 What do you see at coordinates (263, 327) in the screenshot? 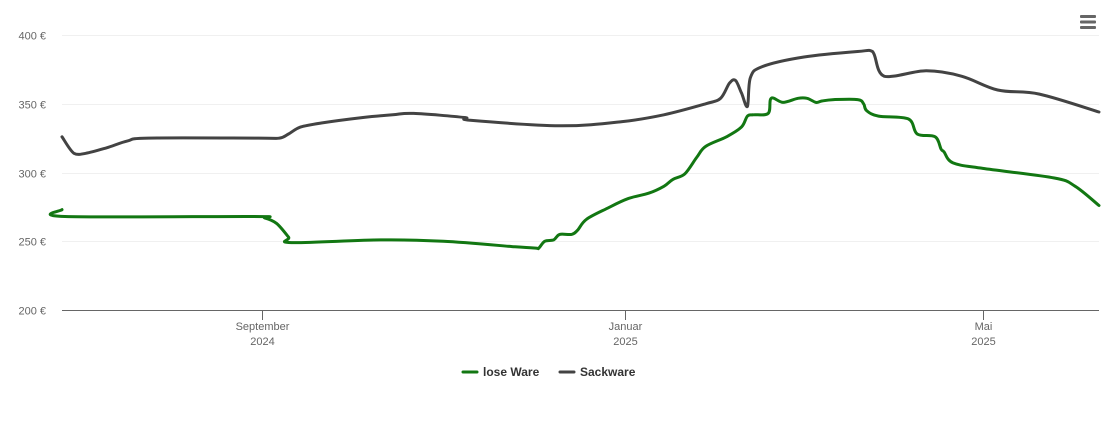
I see `x-tick-label: September` at bounding box center [263, 327].